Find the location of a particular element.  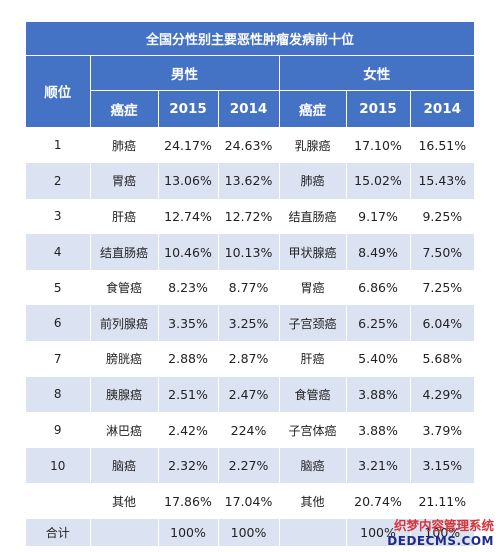

table-row: 4 结直肠癌 10.46% 10.13% 甲状腺癌 8.49% 7.50% is located at coordinates (250, 252).